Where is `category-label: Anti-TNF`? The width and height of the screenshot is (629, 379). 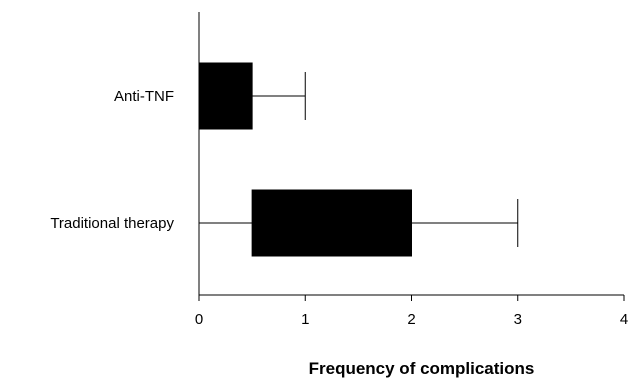 category-label: Anti-TNF is located at coordinates (144, 96).